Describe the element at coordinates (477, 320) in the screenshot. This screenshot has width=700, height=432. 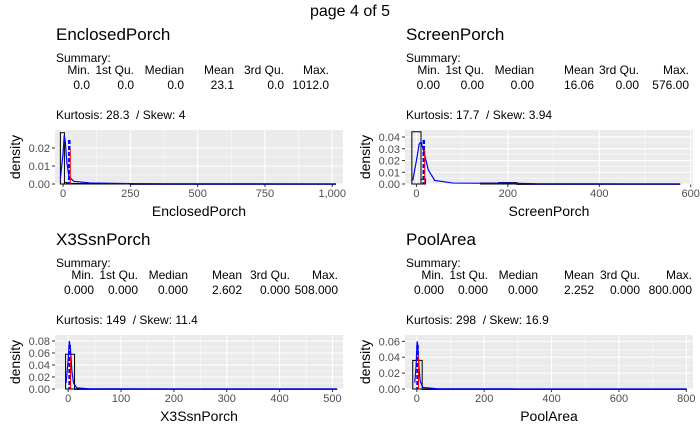
I see `kurtosis-skew-text: Kurtosis: 298 / Skew: 16.9` at that location.